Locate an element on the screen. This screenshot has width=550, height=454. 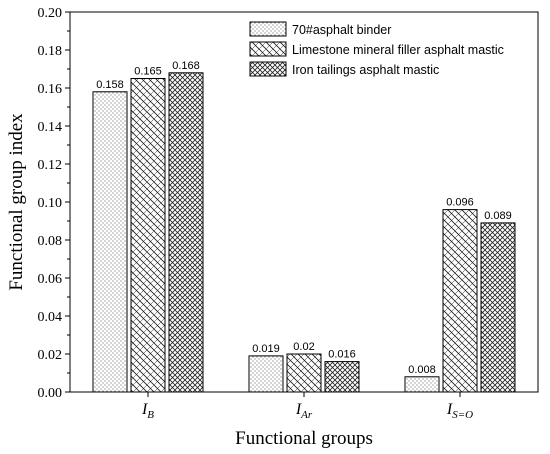
data-label: 0.096 is located at coordinates (460, 203).